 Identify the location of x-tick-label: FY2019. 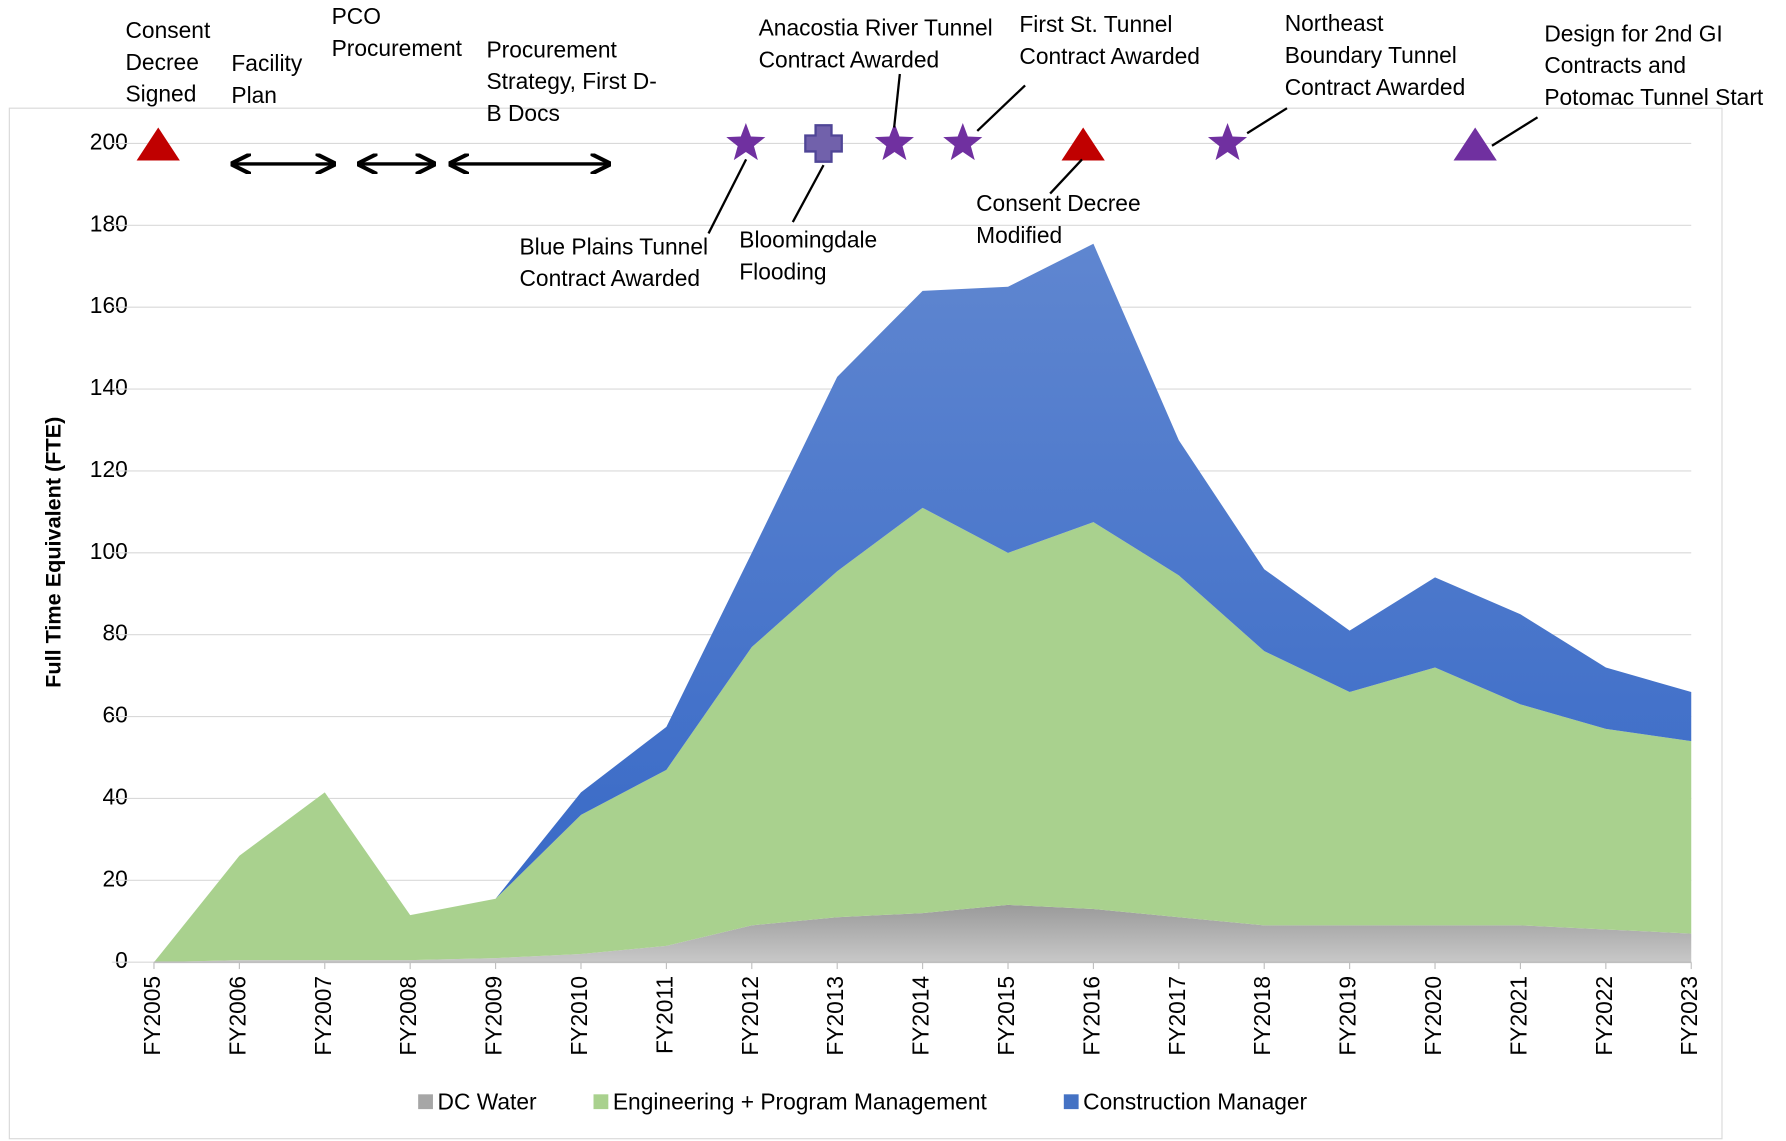
(1348, 1016).